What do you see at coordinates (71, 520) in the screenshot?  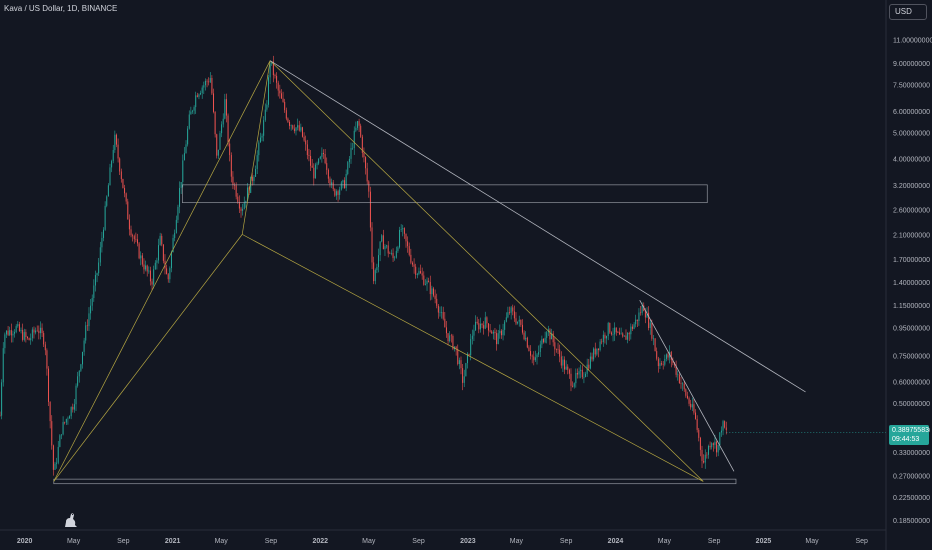 I see `tradingview-dino-icon` at bounding box center [71, 520].